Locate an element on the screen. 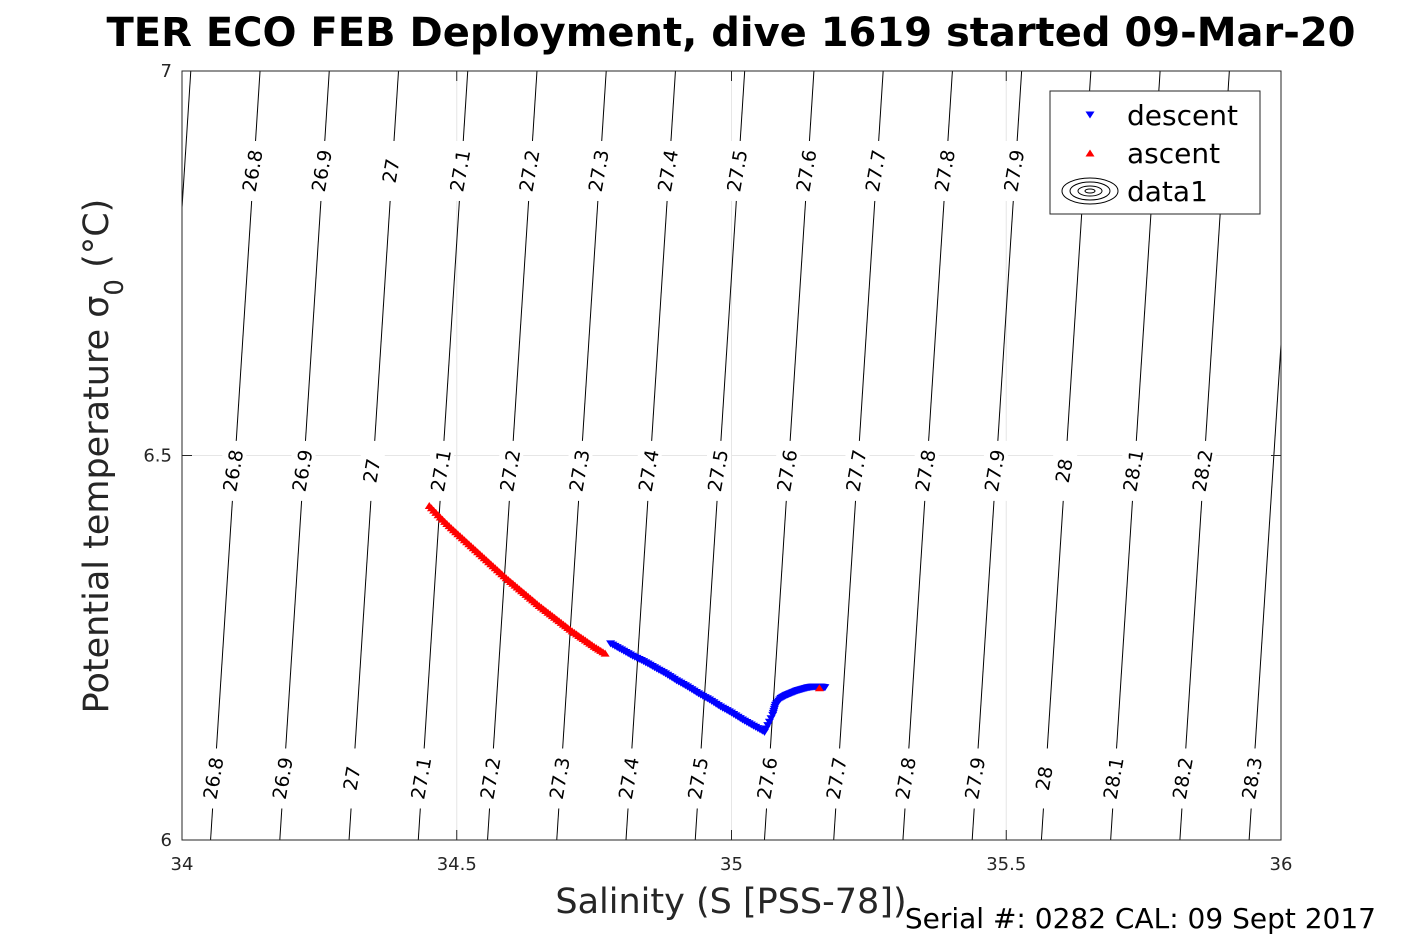 This screenshot has width=1417, height=945. y-tick-label: 6.5 is located at coordinates (157, 456).